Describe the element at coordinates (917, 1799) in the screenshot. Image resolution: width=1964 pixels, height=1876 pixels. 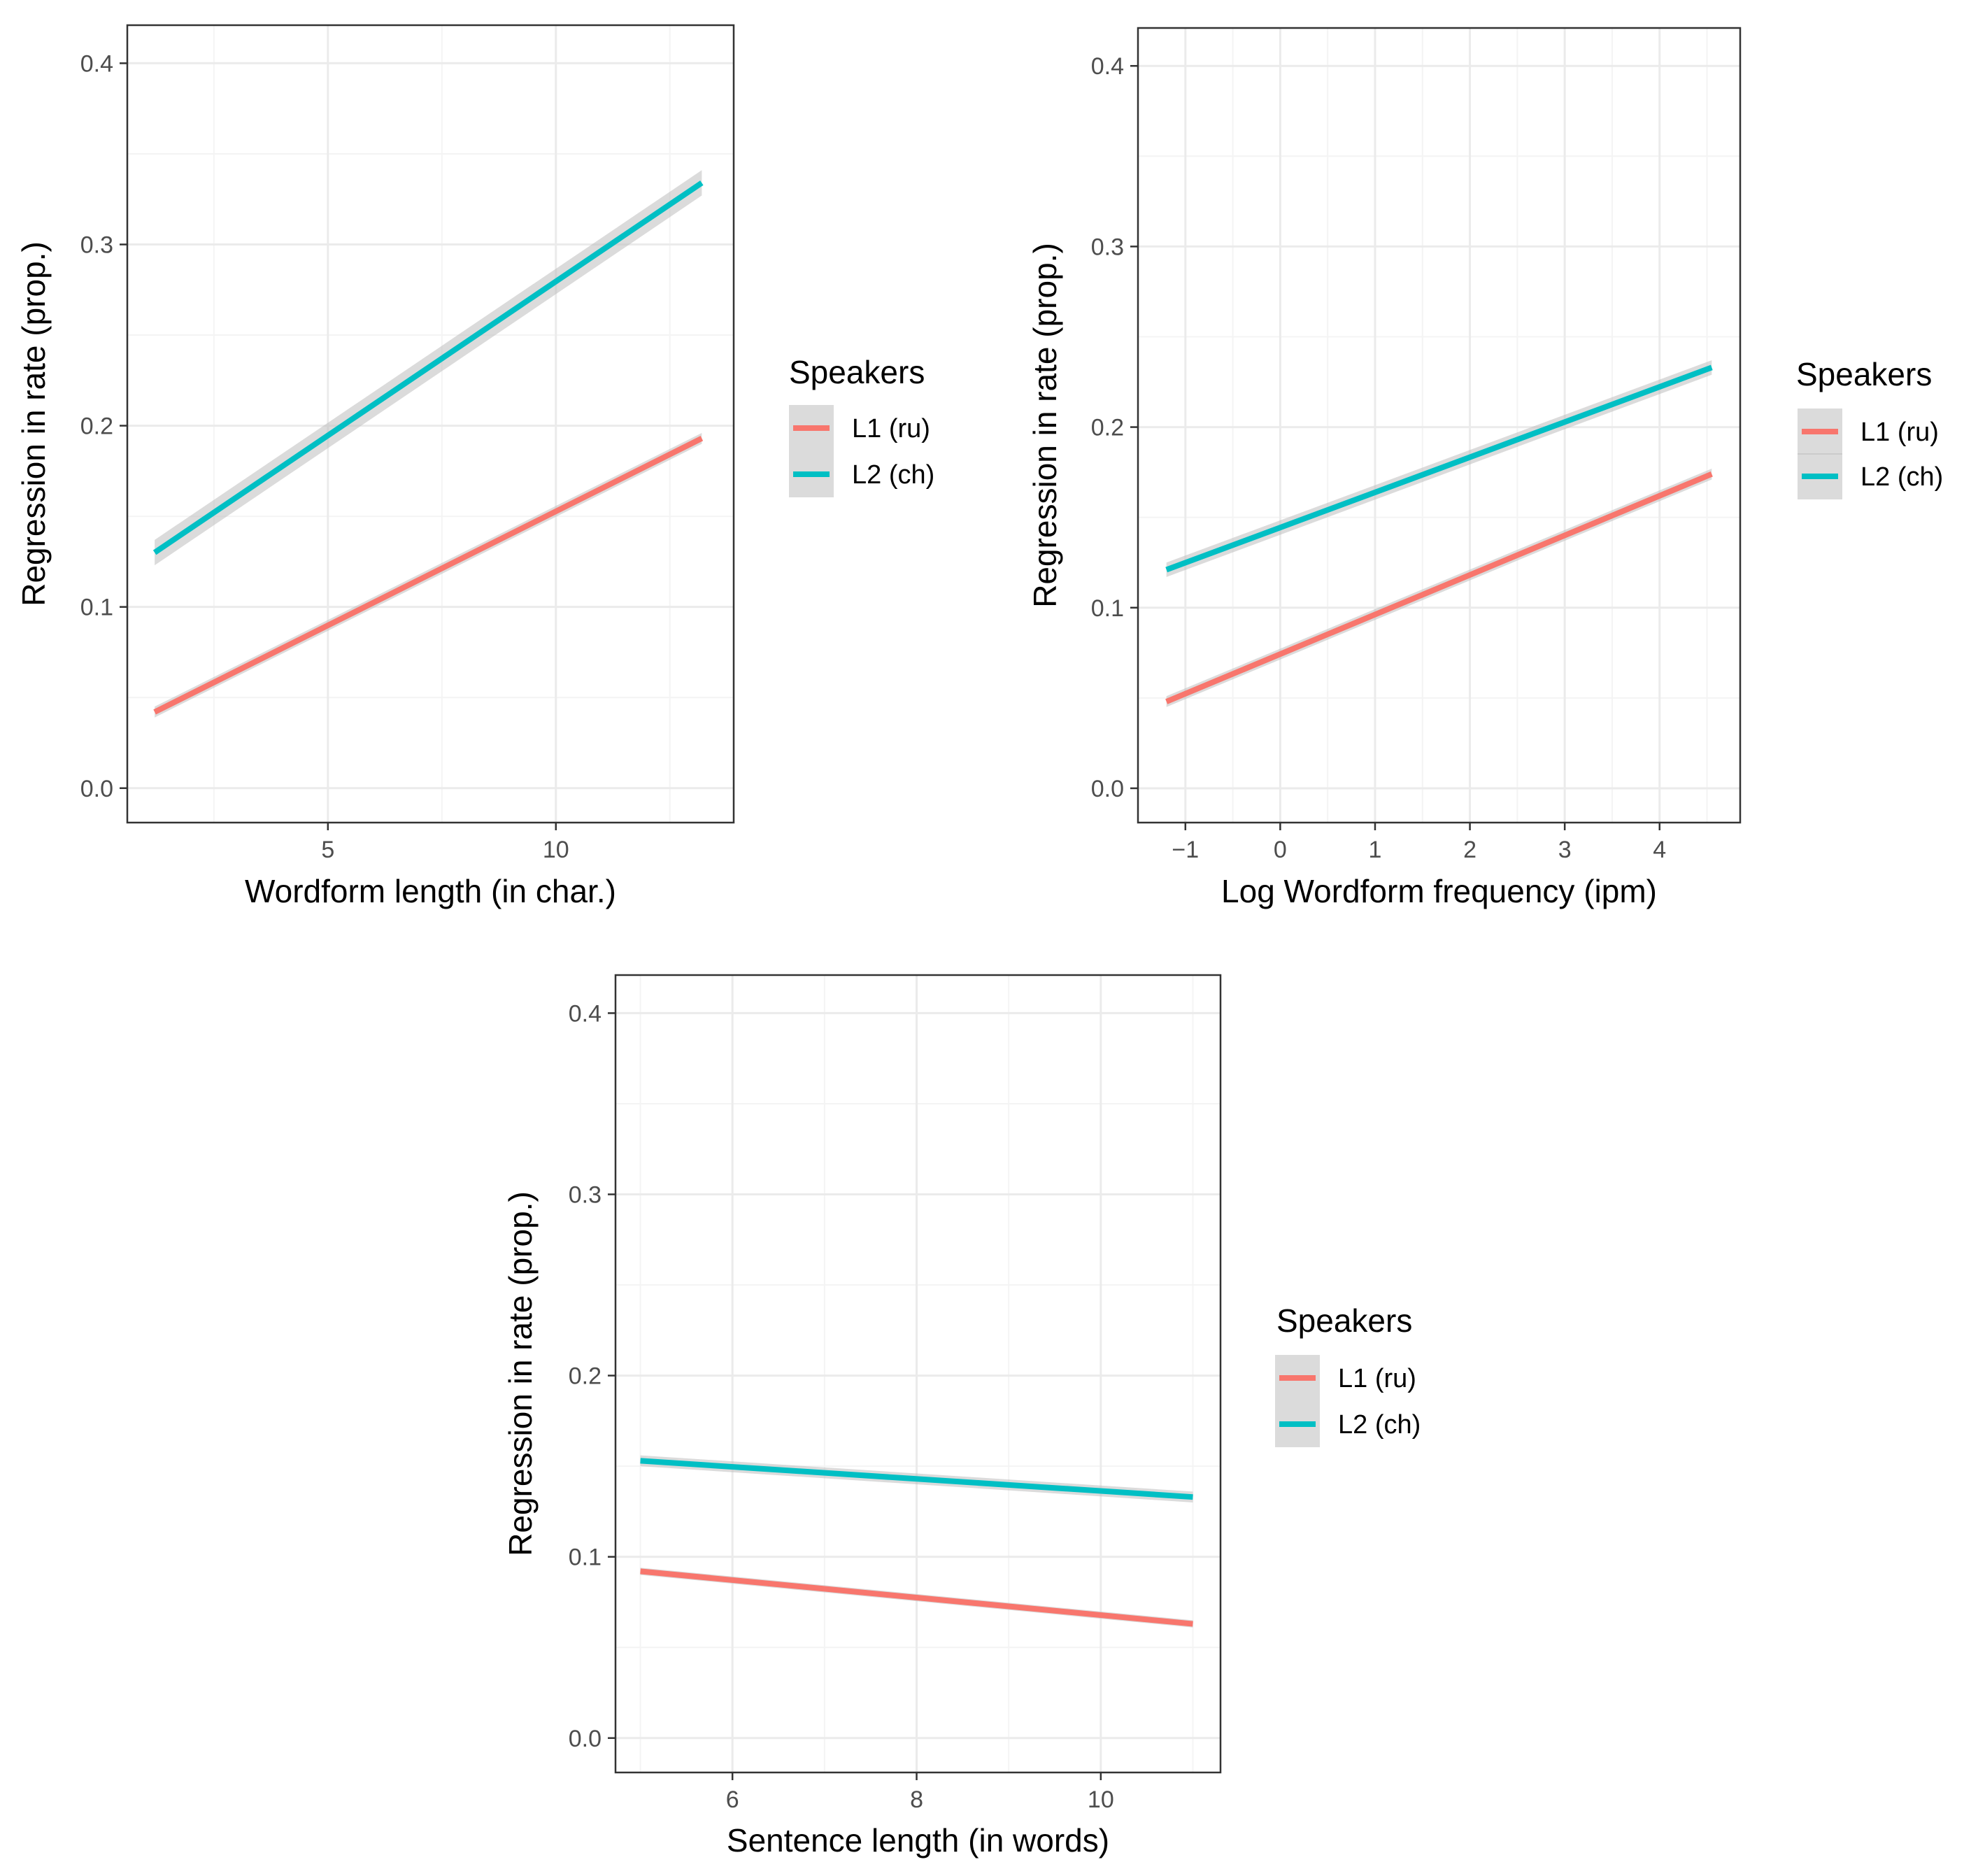
I see `x-tick-label: 8` at that location.